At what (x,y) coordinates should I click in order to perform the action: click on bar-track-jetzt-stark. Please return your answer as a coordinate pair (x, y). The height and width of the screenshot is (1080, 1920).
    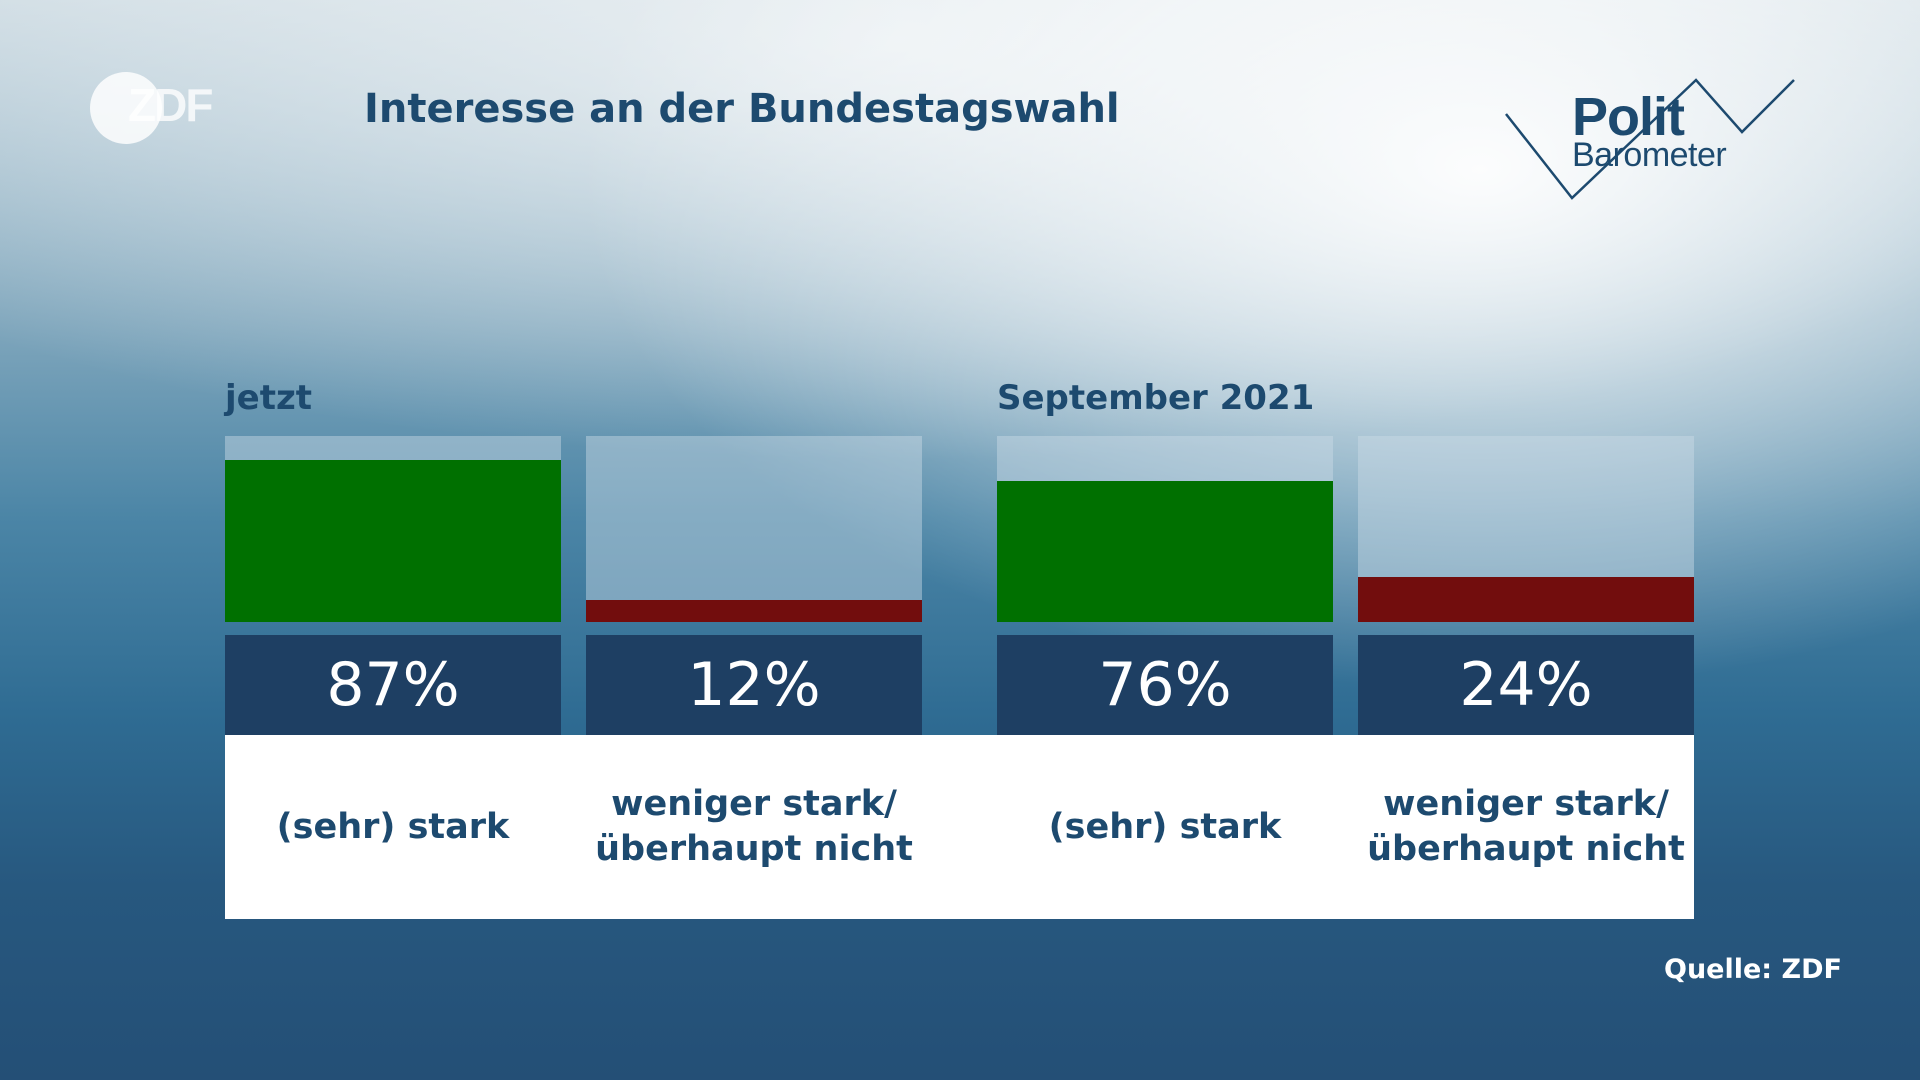
    Looking at the image, I should click on (393, 529).